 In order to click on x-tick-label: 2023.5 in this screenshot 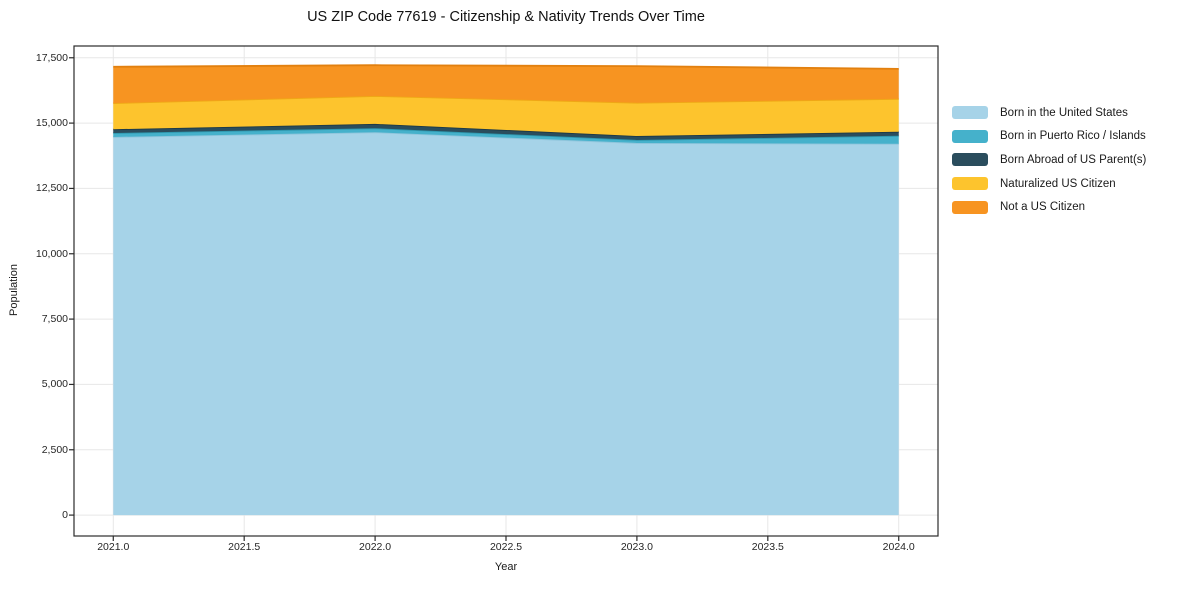, I will do `click(767, 547)`.